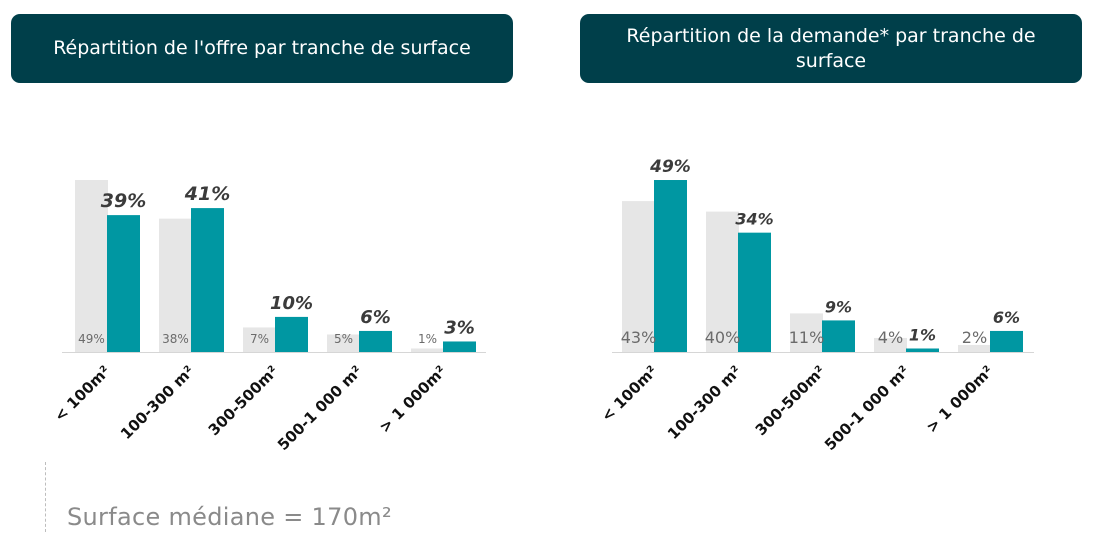 The width and height of the screenshot is (1098, 541). I want to click on demand-tick-4: > 1 000m², so click(960, 399).